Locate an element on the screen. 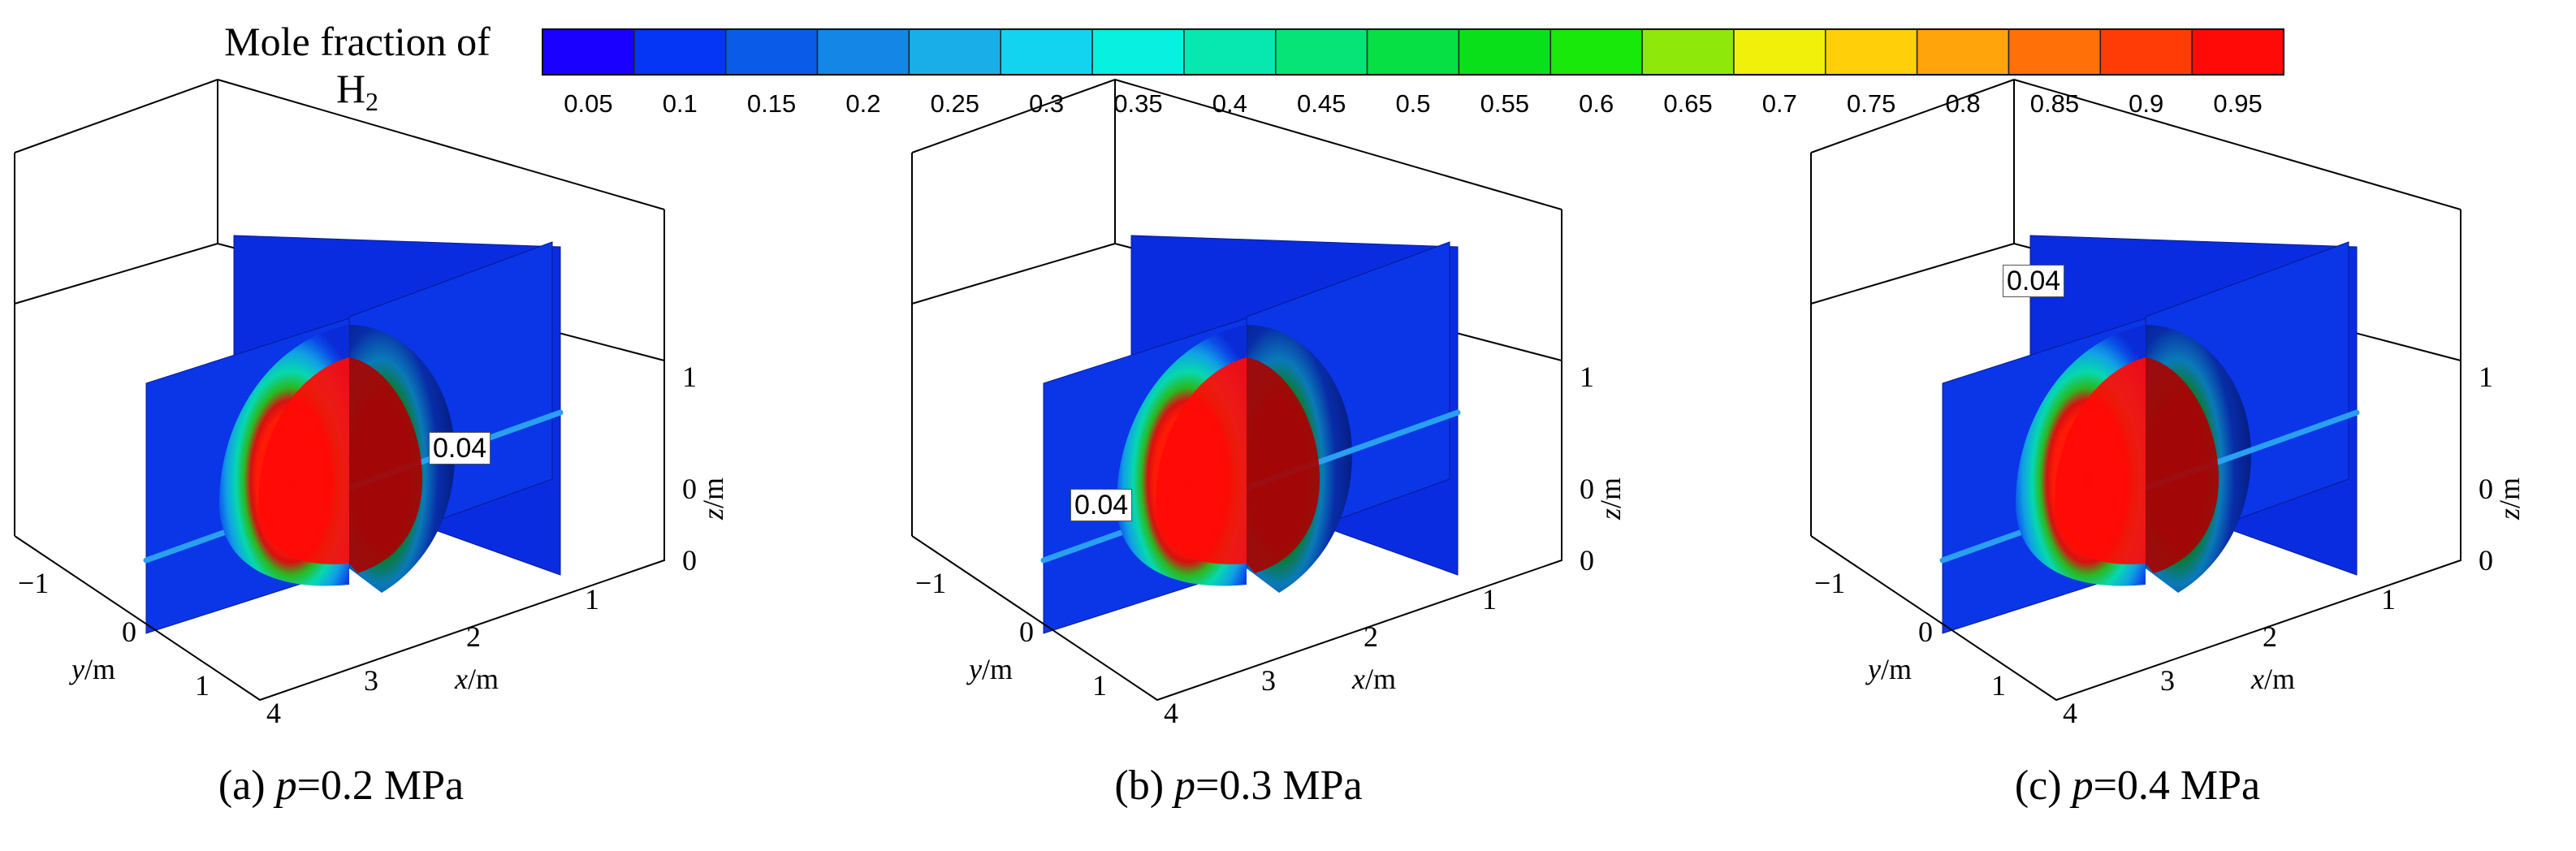 The width and height of the screenshot is (2576, 851). colorbar-tick-label: 0.5 is located at coordinates (1413, 103).